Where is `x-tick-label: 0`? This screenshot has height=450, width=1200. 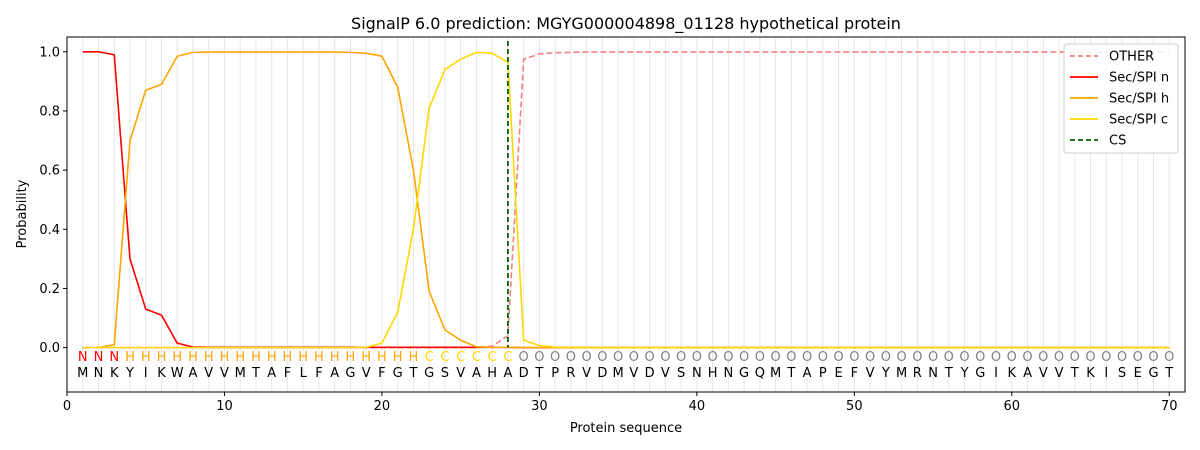
x-tick-label: 0 is located at coordinates (67, 406).